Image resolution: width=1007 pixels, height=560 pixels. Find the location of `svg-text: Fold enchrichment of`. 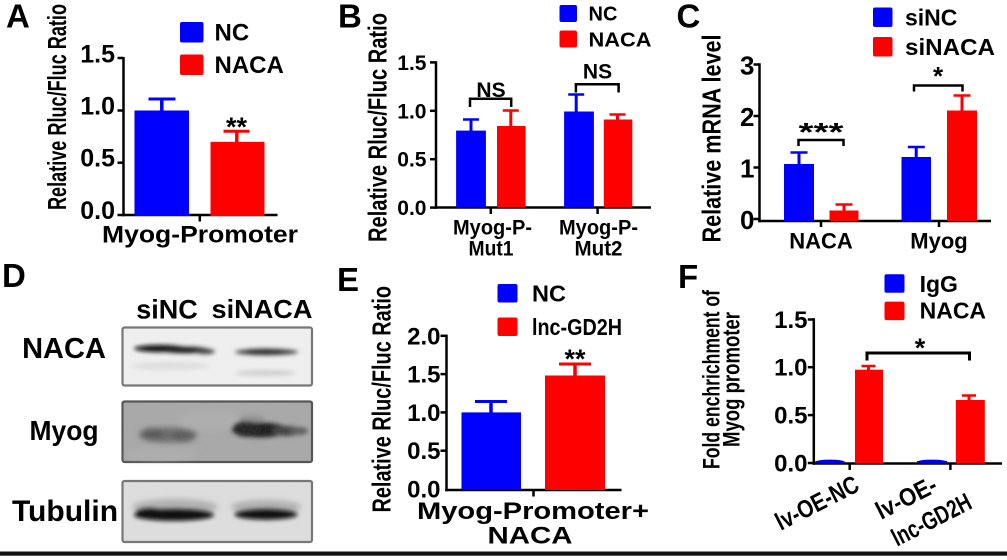

svg-text: Fold enchrichment of is located at coordinates (712, 379).